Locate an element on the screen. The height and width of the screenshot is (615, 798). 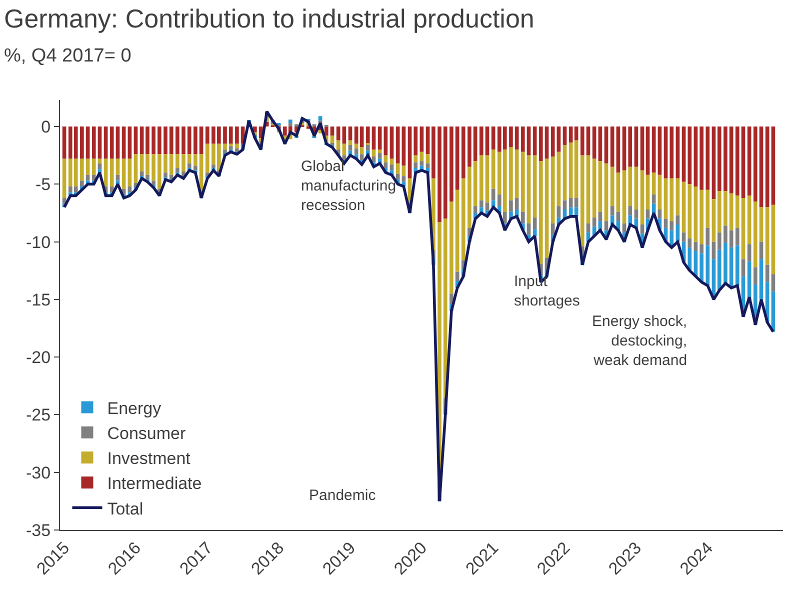
y-tick-label: -20 is located at coordinates (38, 358).